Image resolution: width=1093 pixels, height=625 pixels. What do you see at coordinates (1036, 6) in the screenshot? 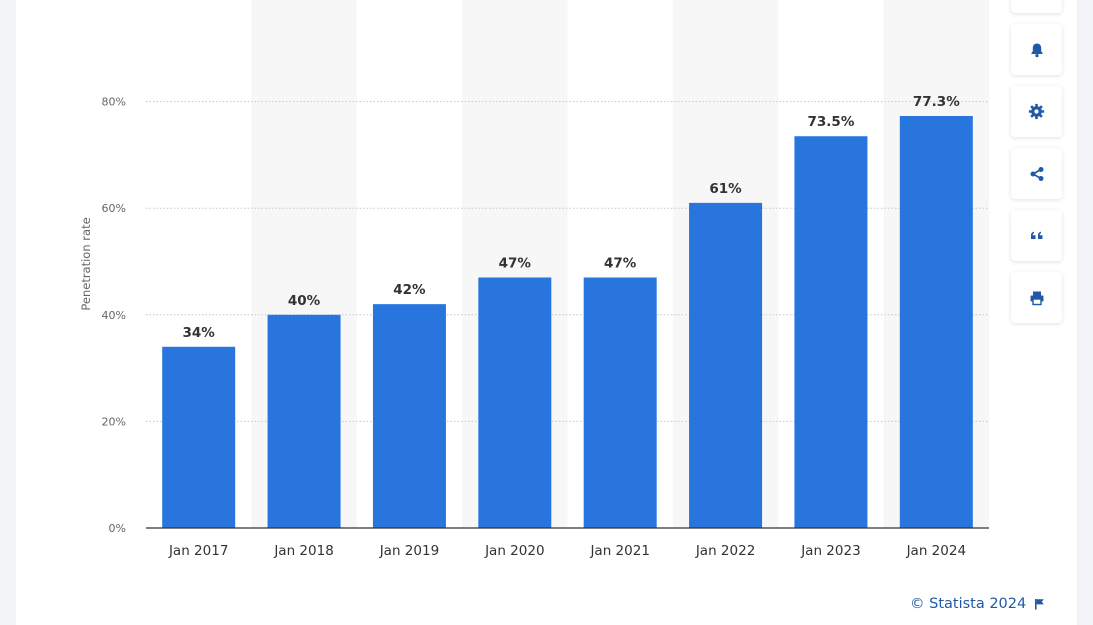
I see `star-button` at bounding box center [1036, 6].